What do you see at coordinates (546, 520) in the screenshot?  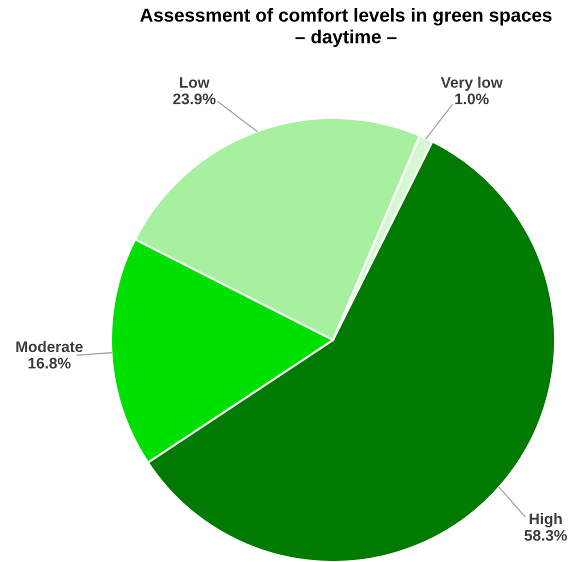 I see `slice-label: High` at bounding box center [546, 520].